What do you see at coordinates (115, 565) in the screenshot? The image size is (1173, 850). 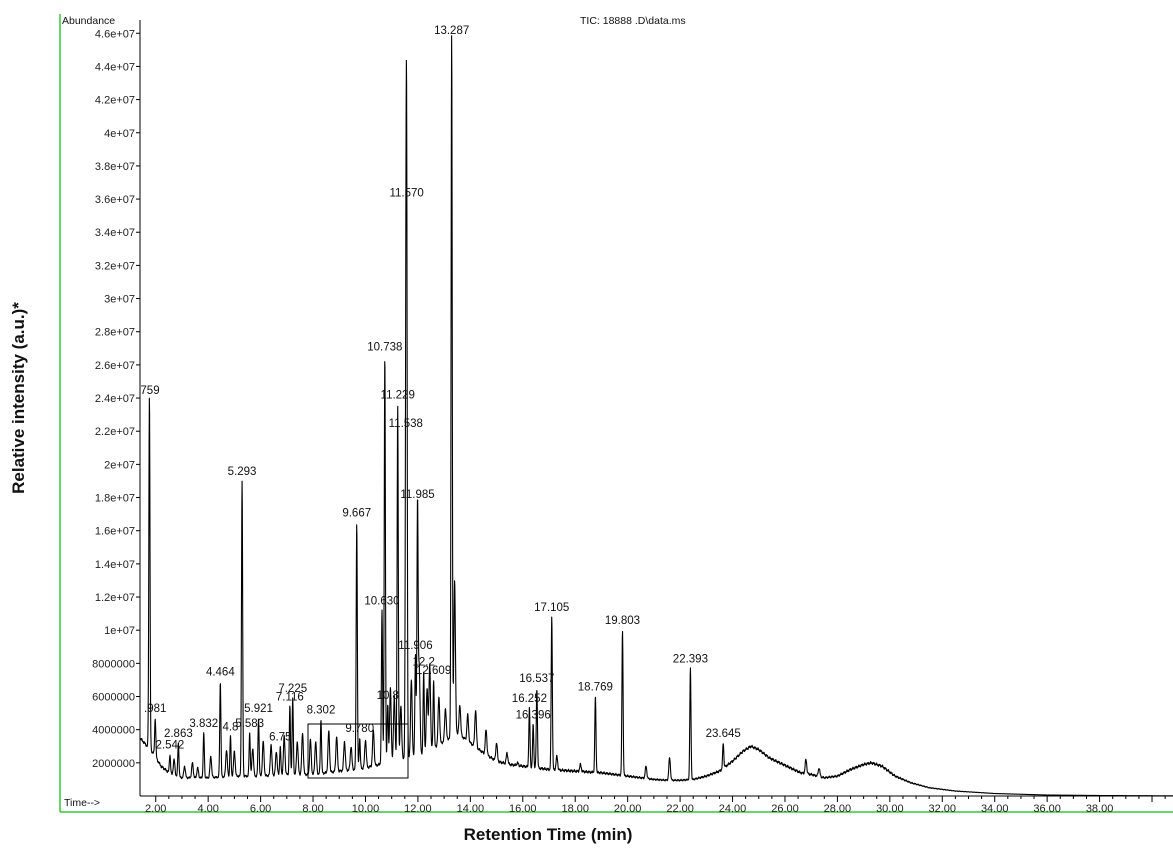 I see `y-tick-label: 1.4e+07` at bounding box center [115, 565].